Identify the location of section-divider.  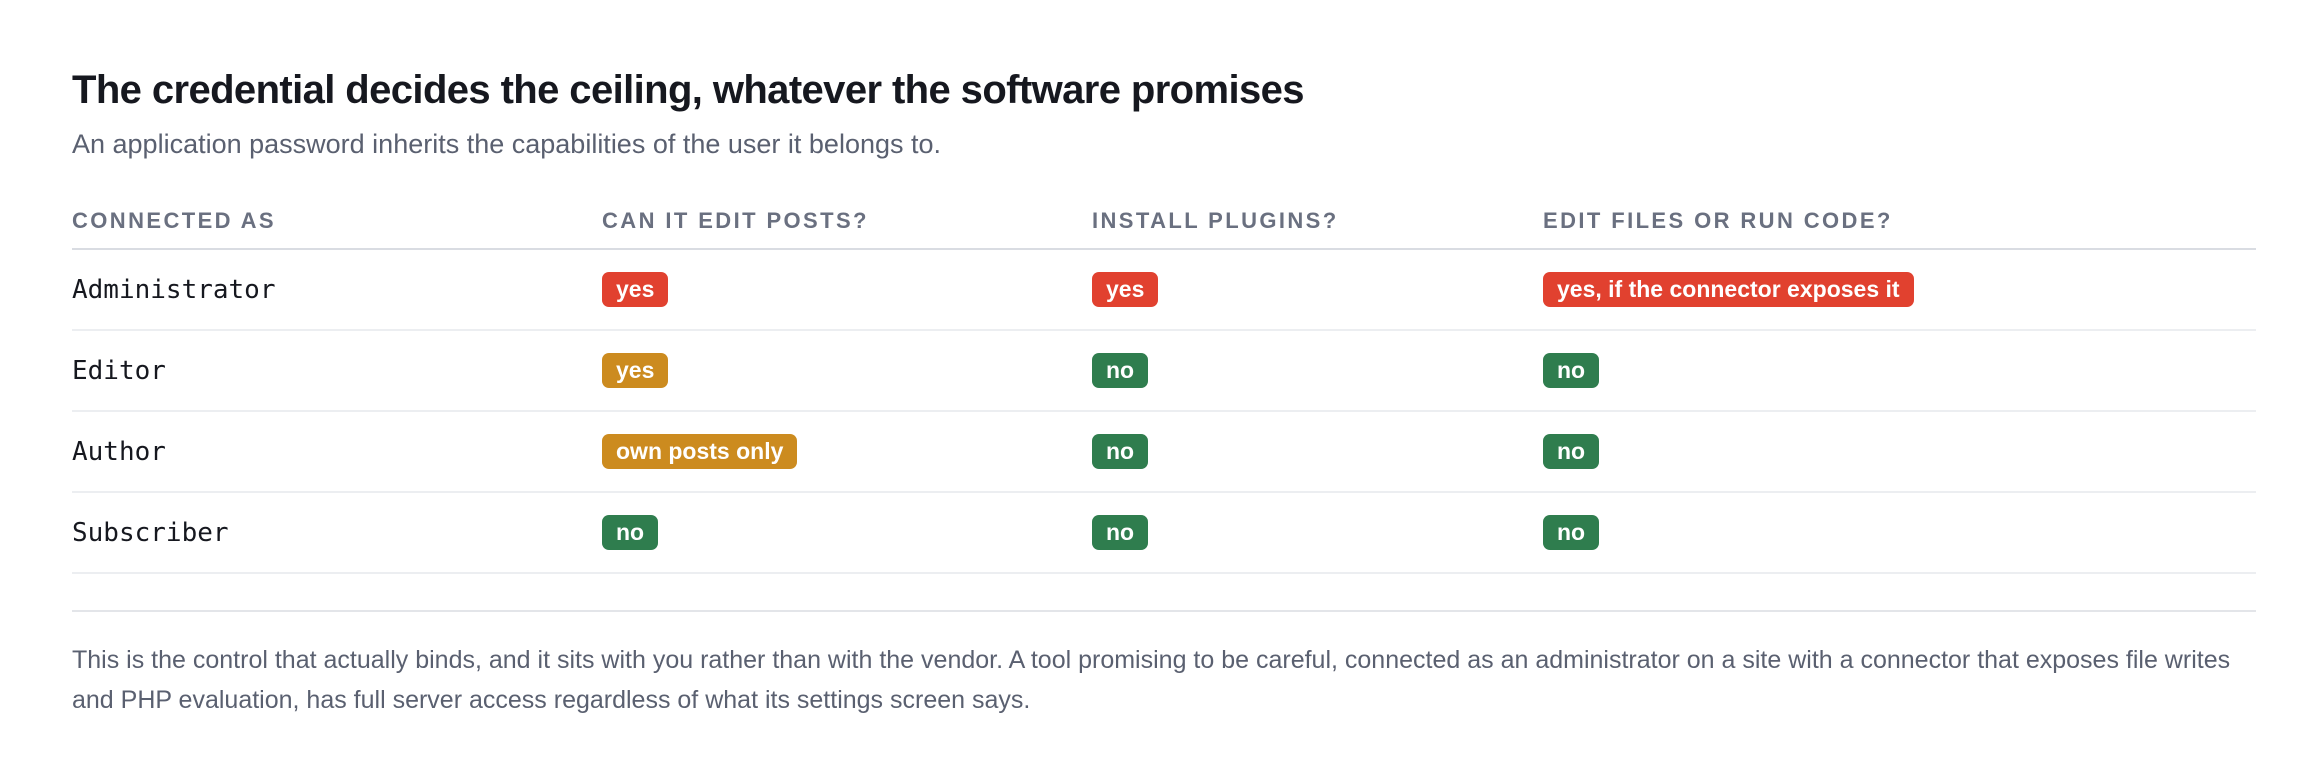
(1164, 611).